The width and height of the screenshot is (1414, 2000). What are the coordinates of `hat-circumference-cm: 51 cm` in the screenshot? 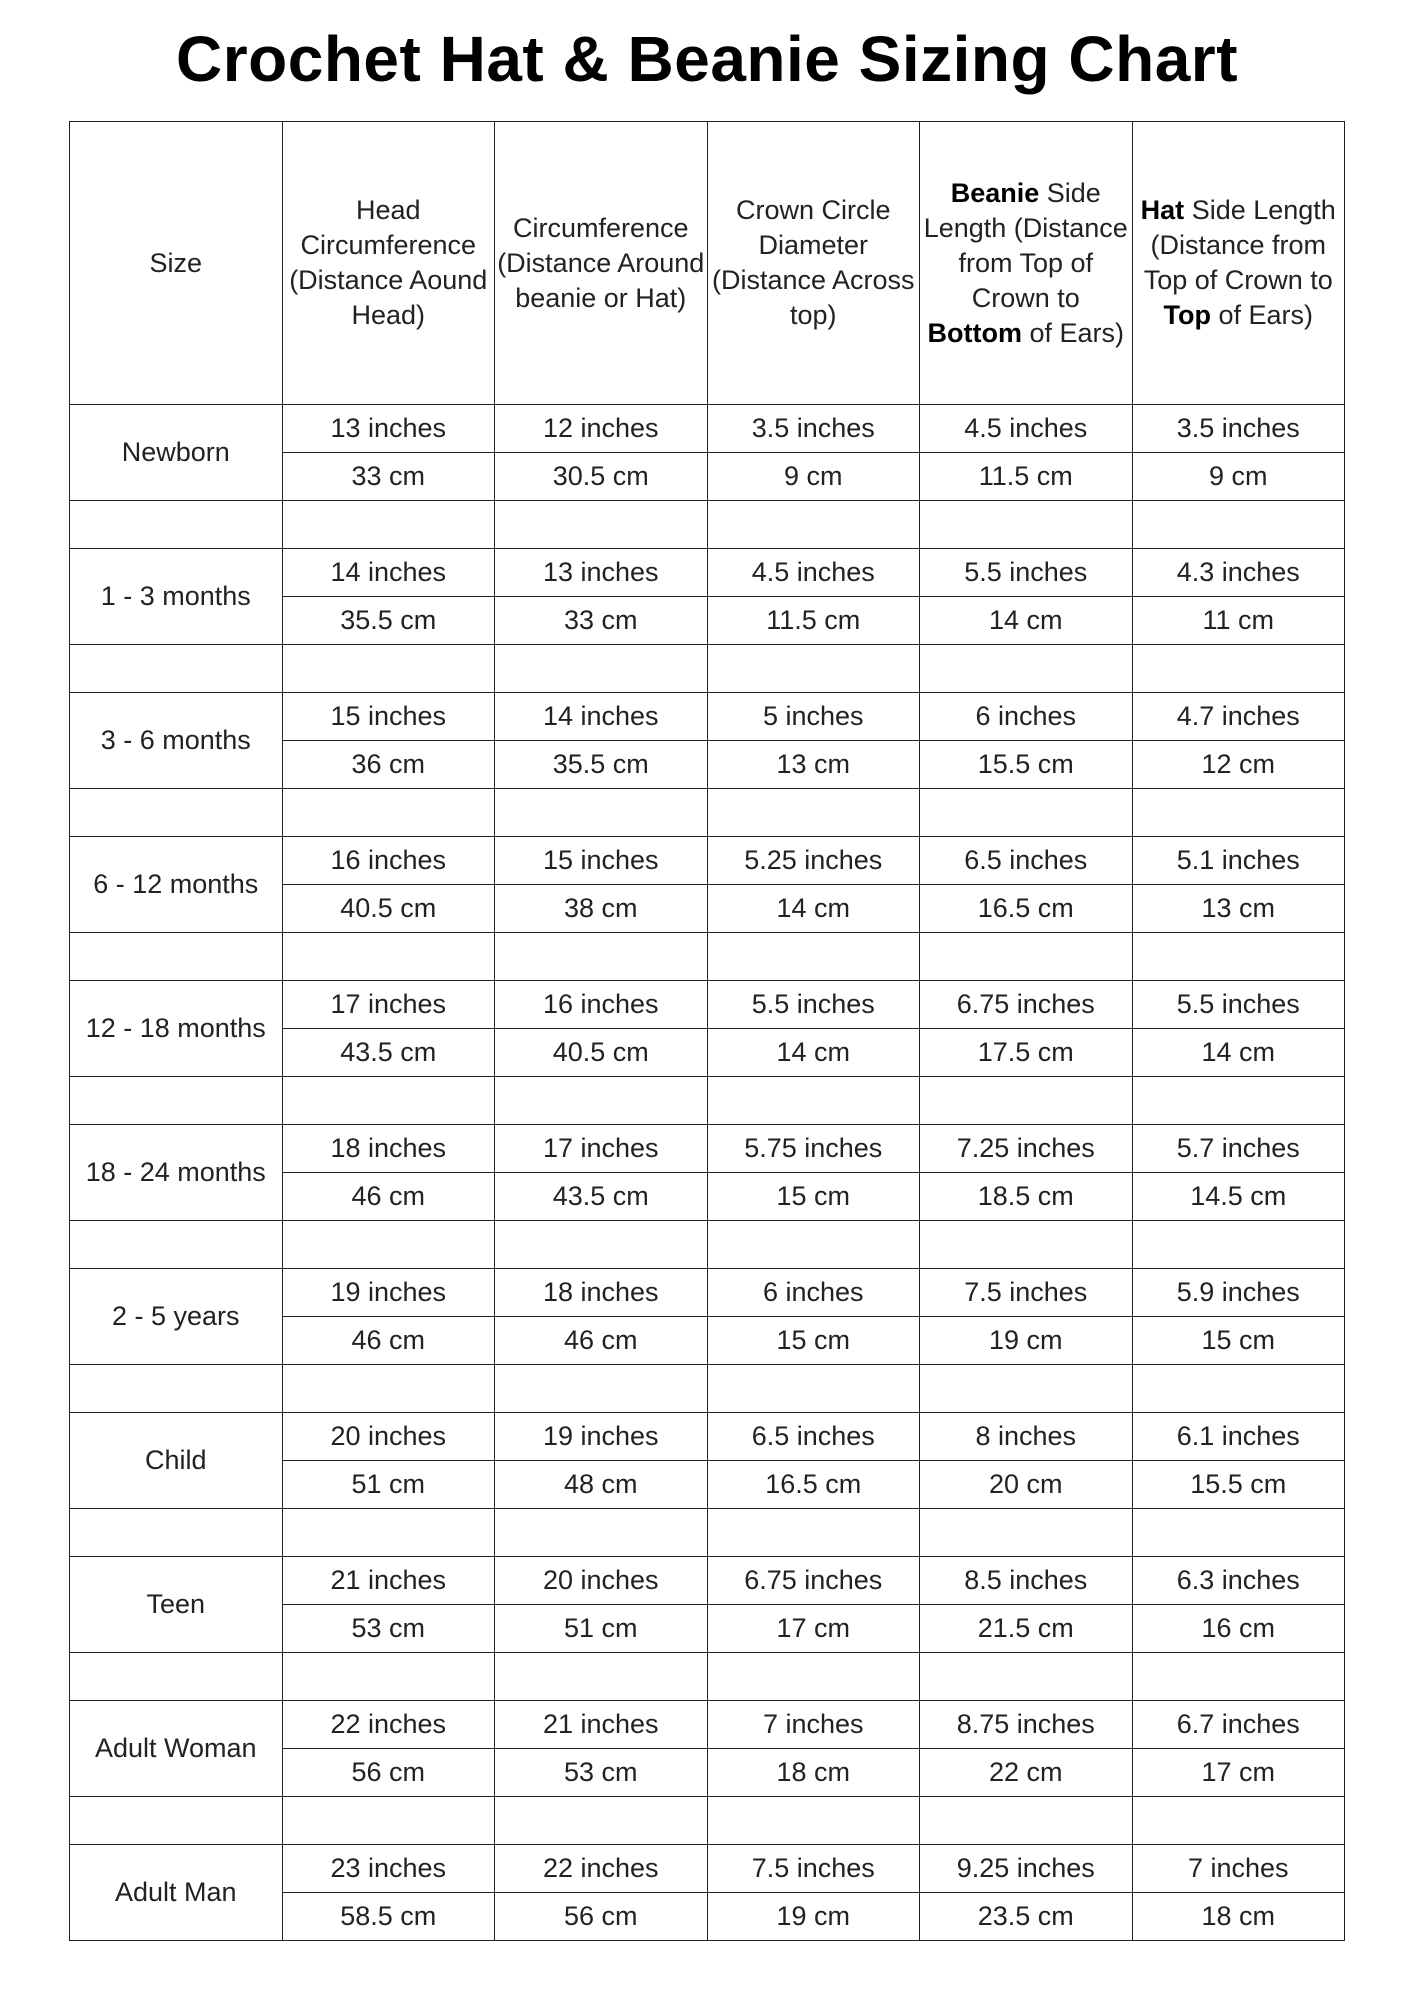 It's located at (601, 1628).